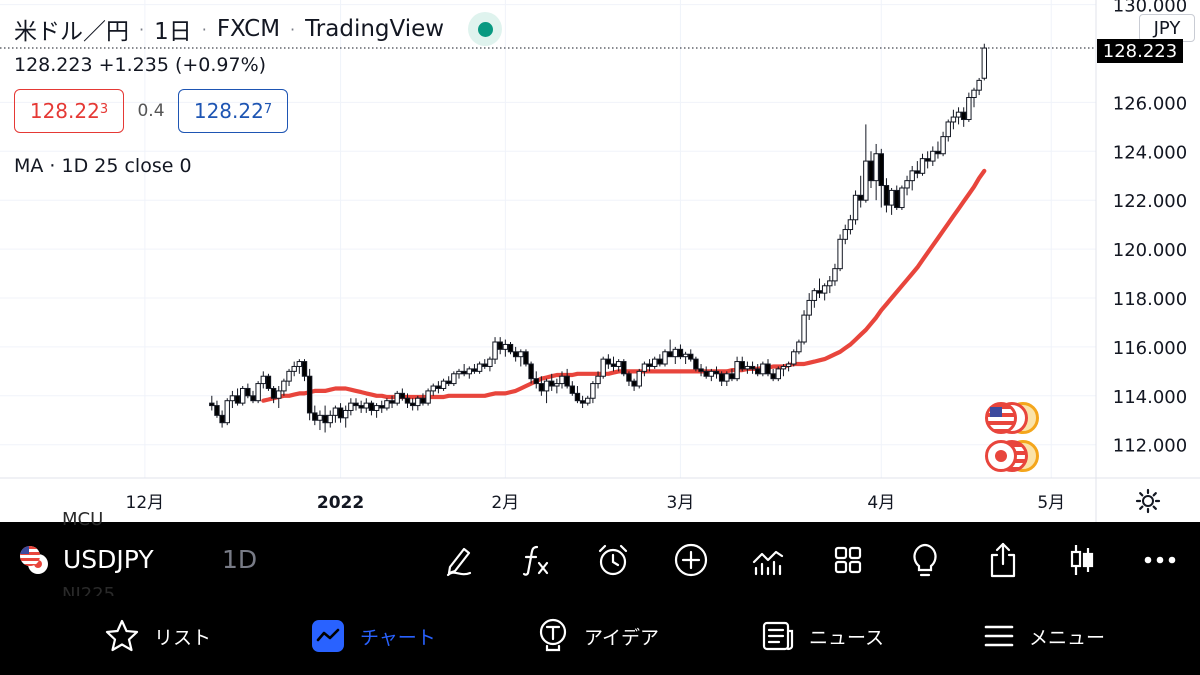 Image resolution: width=1200 pixels, height=675 pixels. I want to click on sell-button: 128.22 3, so click(69, 111).